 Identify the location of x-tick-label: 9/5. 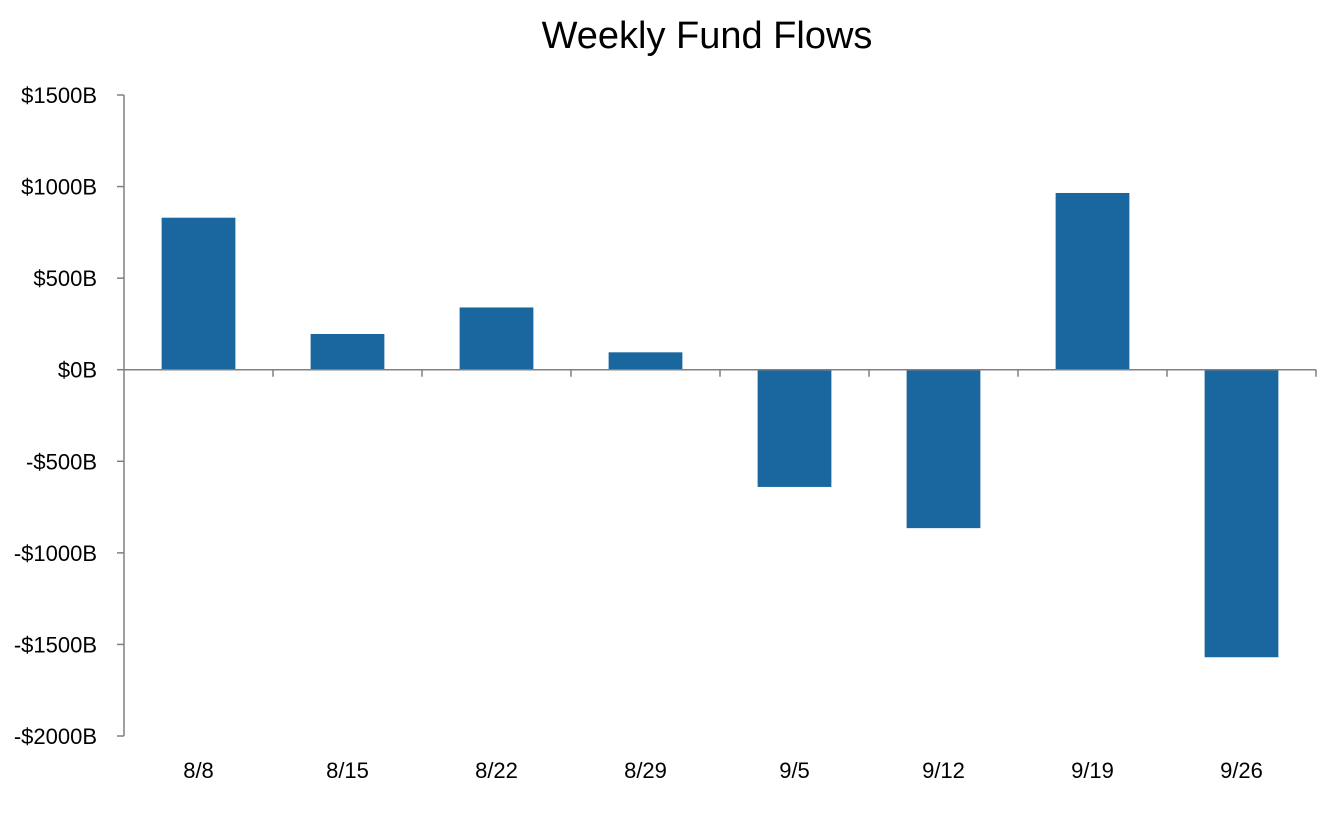
(794, 770).